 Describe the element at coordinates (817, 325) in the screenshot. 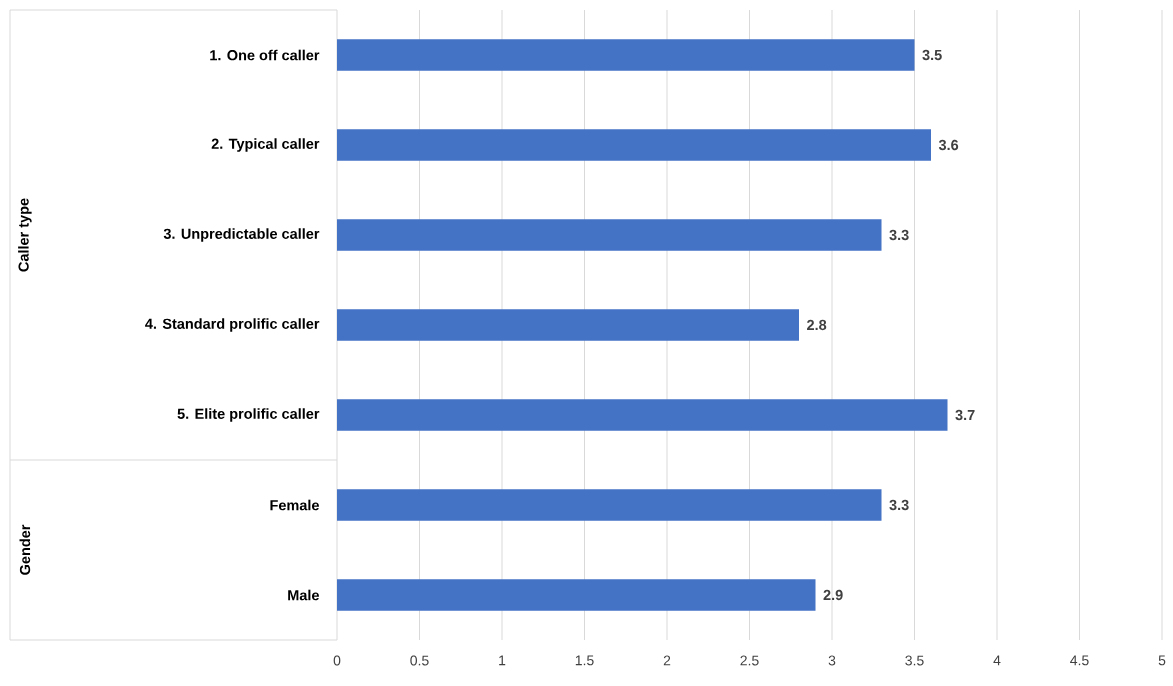

I see `data-label: 2.8` at that location.